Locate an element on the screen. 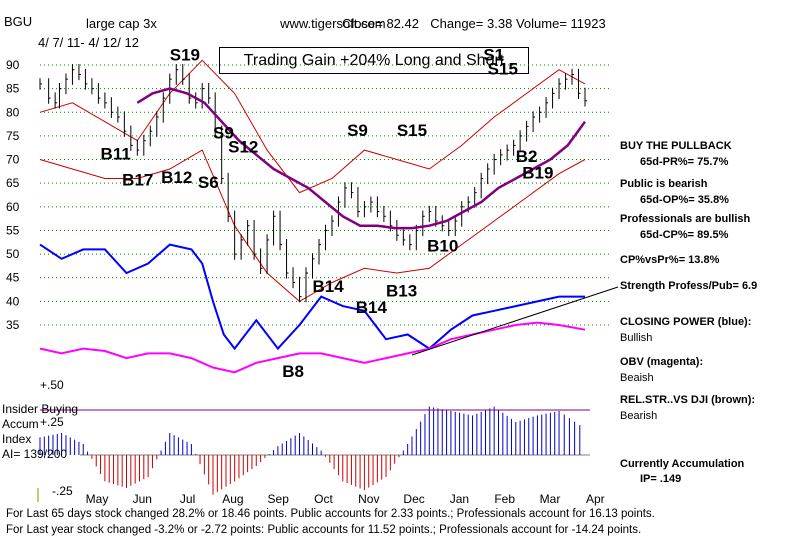 The width and height of the screenshot is (800, 542). x-tick-label: Mar is located at coordinates (550, 499).